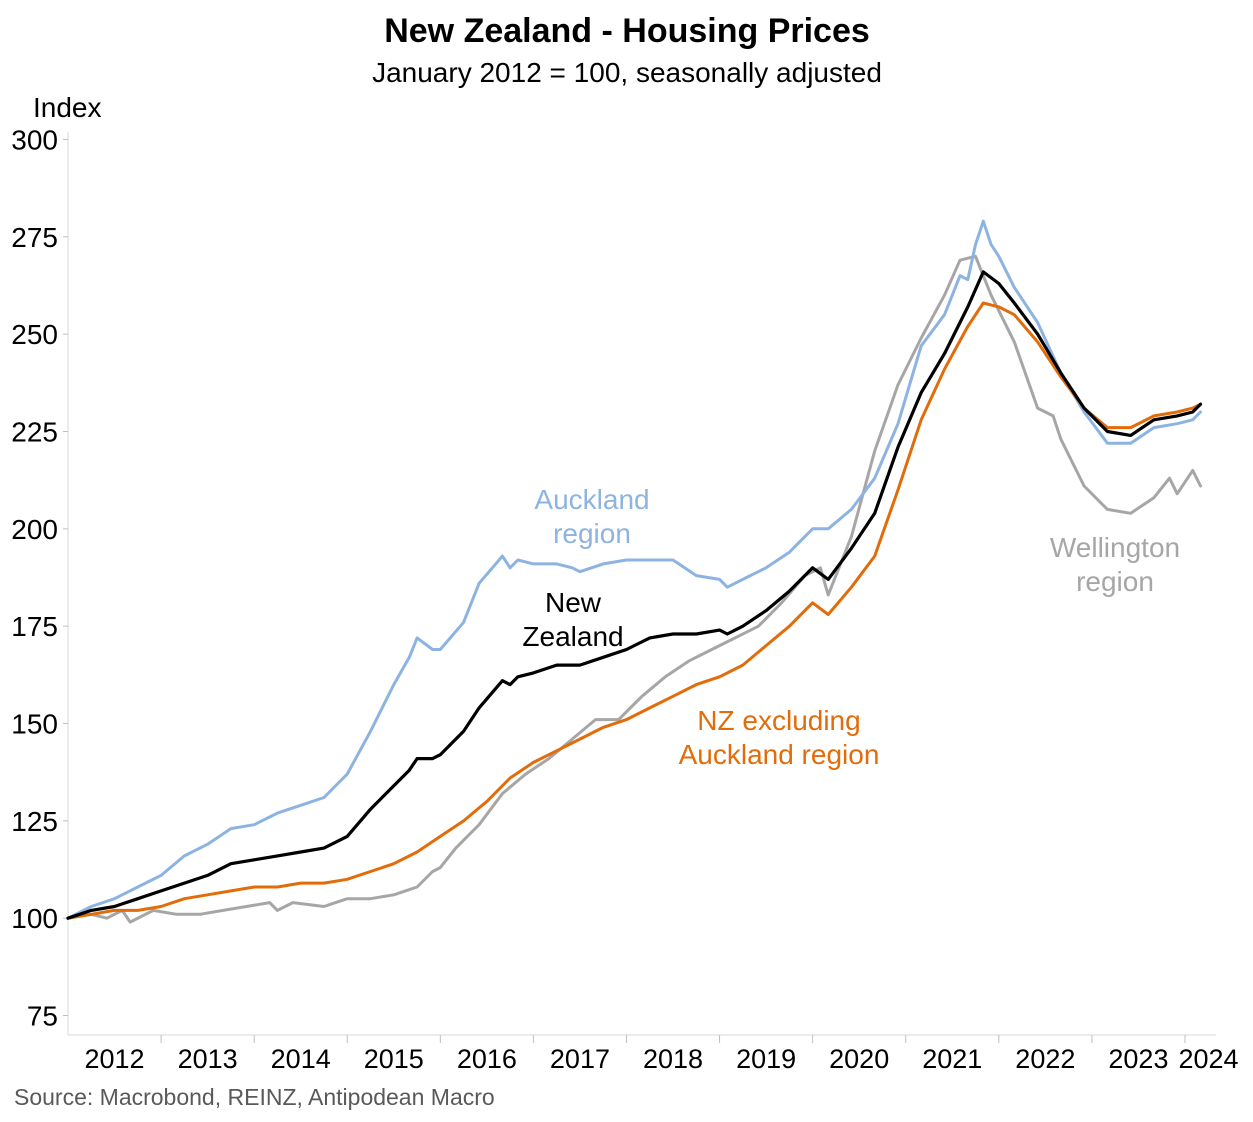  Describe the element at coordinates (115, 1059) in the screenshot. I see `x-tick-label: 2012` at that location.